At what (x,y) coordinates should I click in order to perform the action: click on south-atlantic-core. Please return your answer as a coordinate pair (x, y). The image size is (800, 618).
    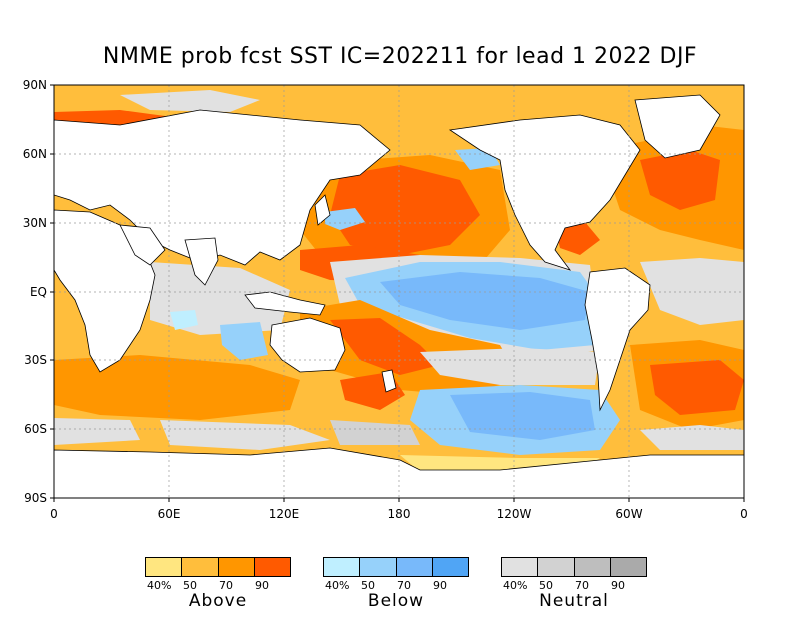
    Looking at the image, I should click on (697, 387).